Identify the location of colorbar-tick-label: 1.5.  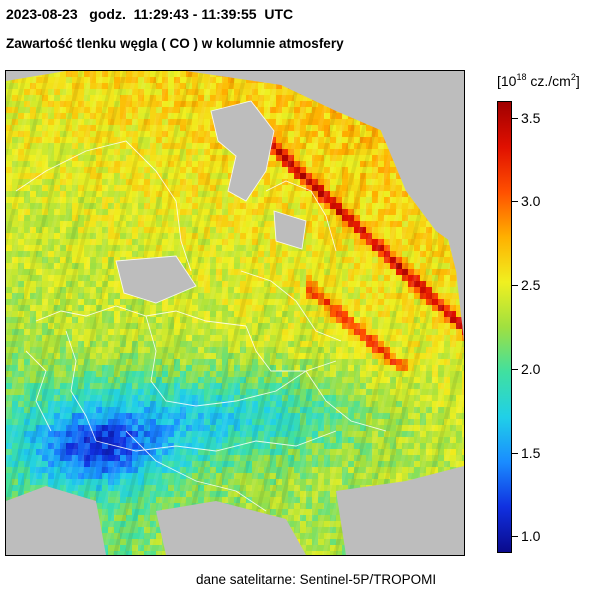
(531, 452).